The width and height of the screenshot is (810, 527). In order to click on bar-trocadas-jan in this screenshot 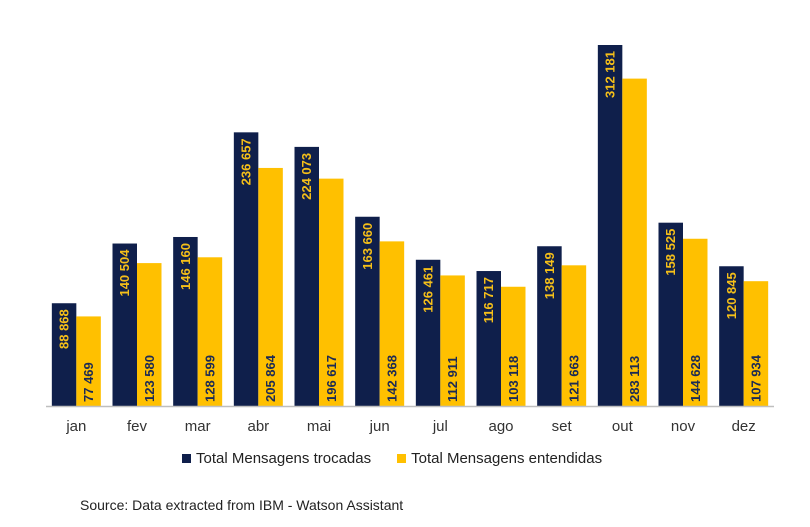, I will do `click(64, 354)`.